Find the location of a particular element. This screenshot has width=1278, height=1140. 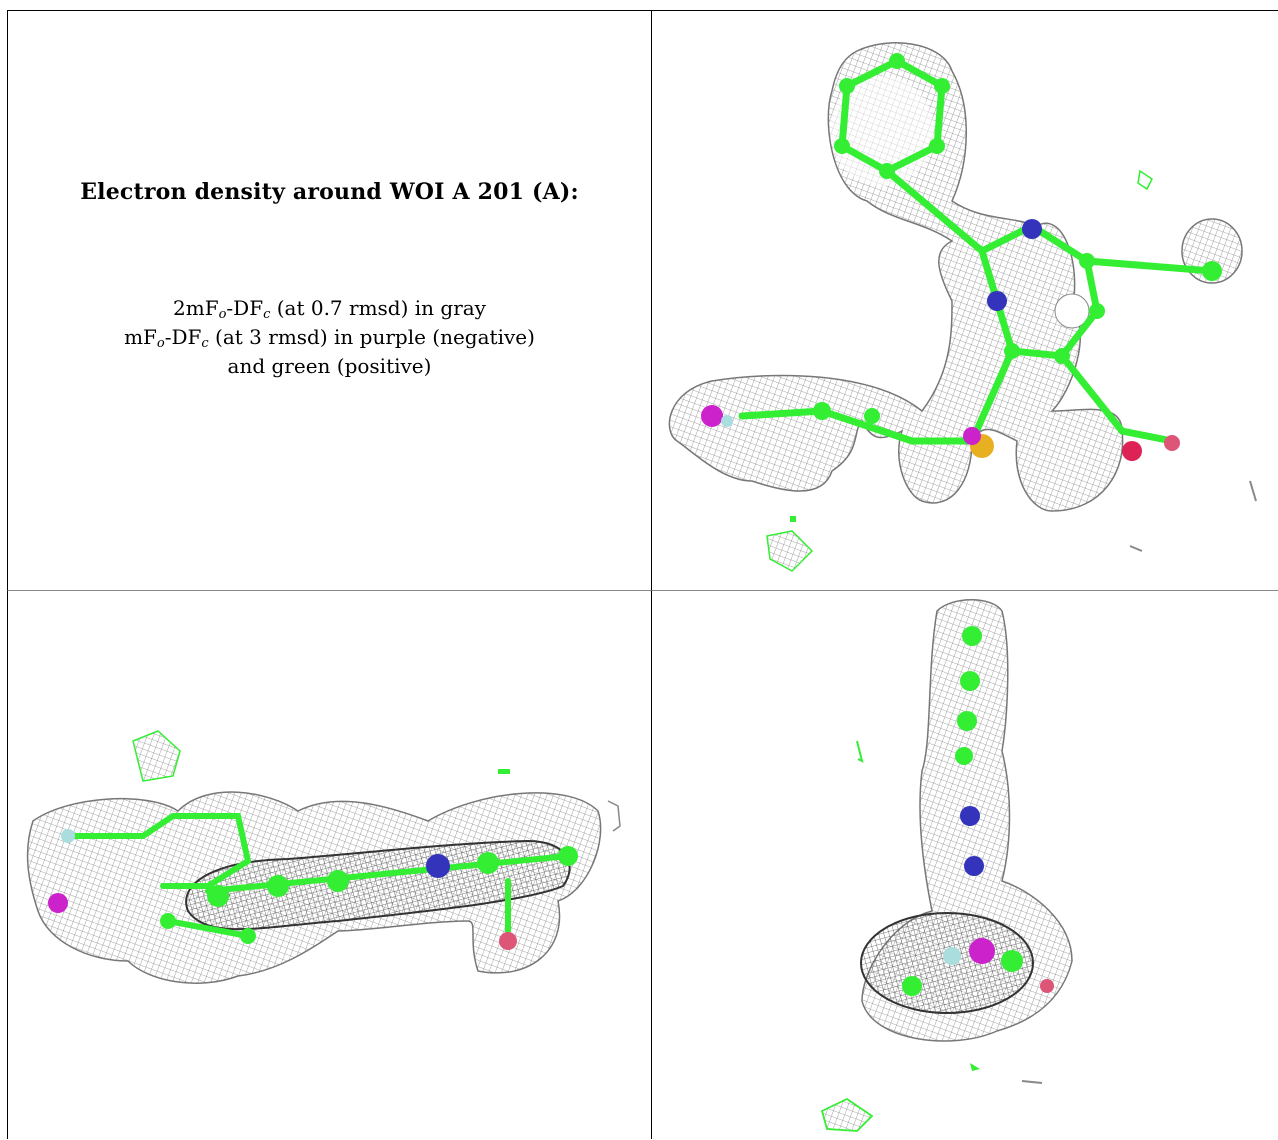

molecule-render-side is located at coordinates (323, 857).